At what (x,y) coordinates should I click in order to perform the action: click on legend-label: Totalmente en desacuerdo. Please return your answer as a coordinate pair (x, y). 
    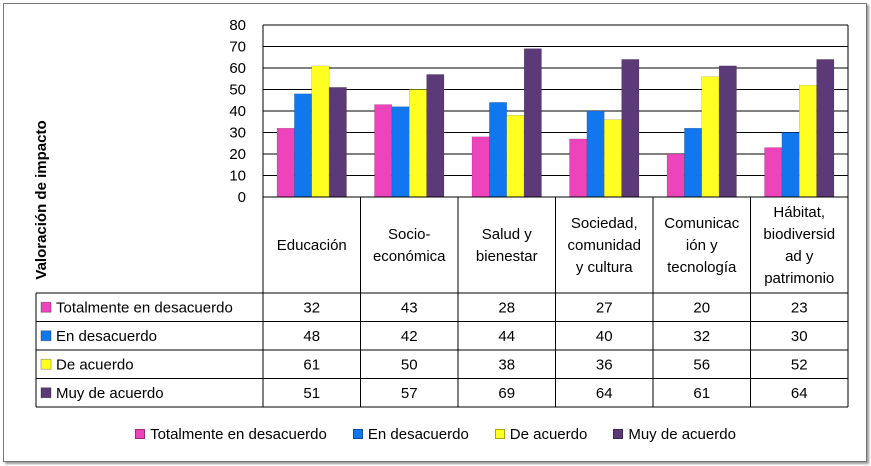
    Looking at the image, I should click on (238, 434).